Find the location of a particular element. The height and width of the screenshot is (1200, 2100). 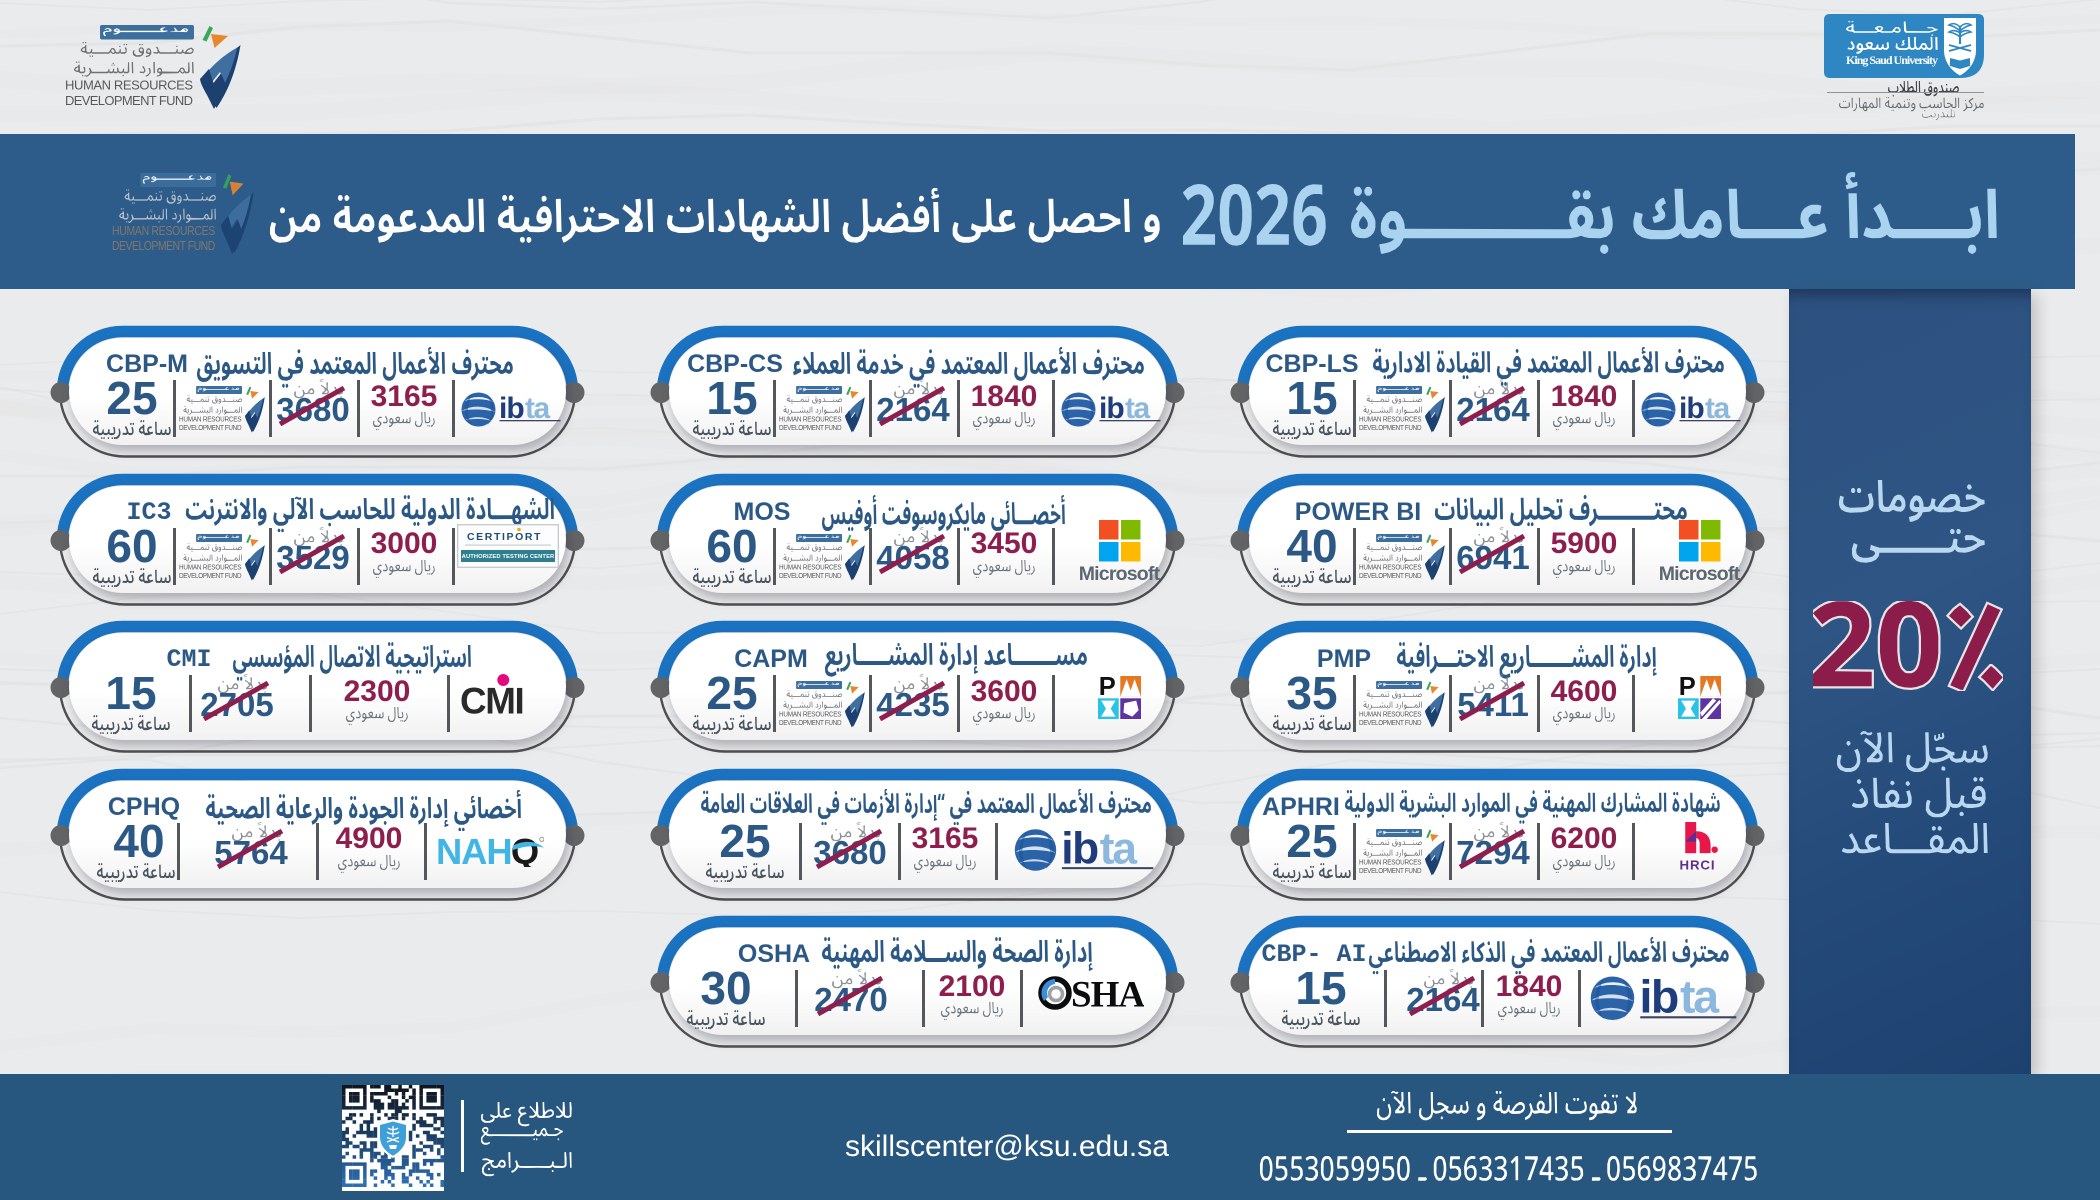

svg-text: NAH is located at coordinates (474, 851).